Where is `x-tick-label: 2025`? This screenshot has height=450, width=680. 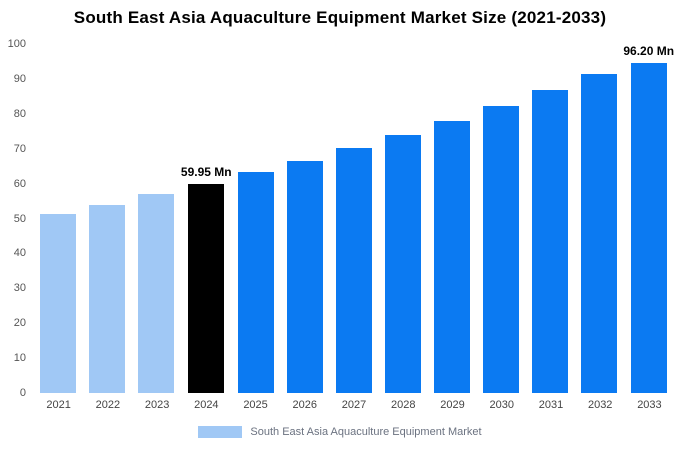
x-tick-label: 2025 is located at coordinates (255, 405).